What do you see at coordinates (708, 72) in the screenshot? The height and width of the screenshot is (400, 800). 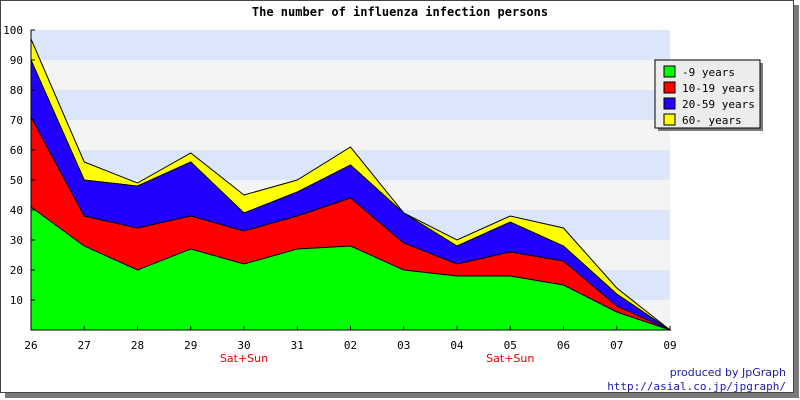 I see `legend-label: -9 years` at bounding box center [708, 72].